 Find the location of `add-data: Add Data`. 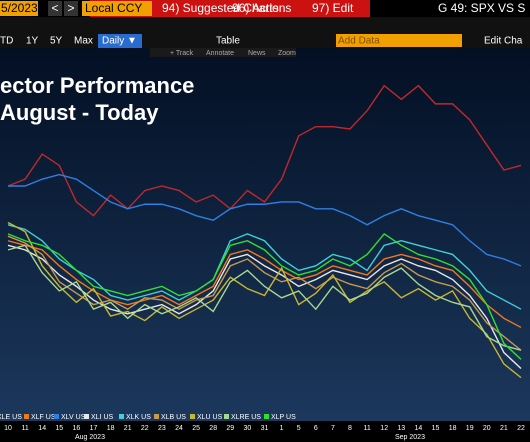

add-data: Add Data is located at coordinates (359, 41).